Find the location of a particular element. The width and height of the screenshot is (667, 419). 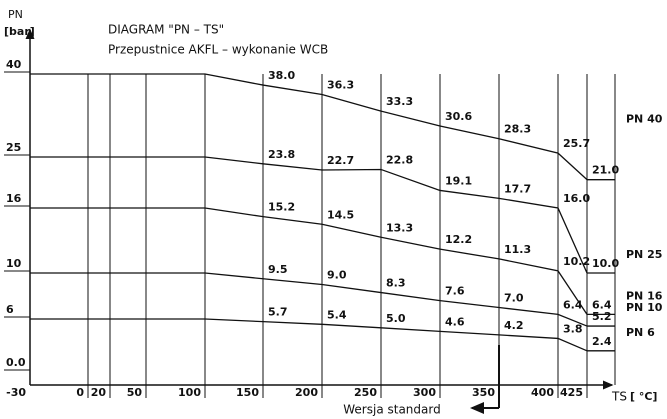

x-tick-label: 300 is located at coordinates (424, 392).